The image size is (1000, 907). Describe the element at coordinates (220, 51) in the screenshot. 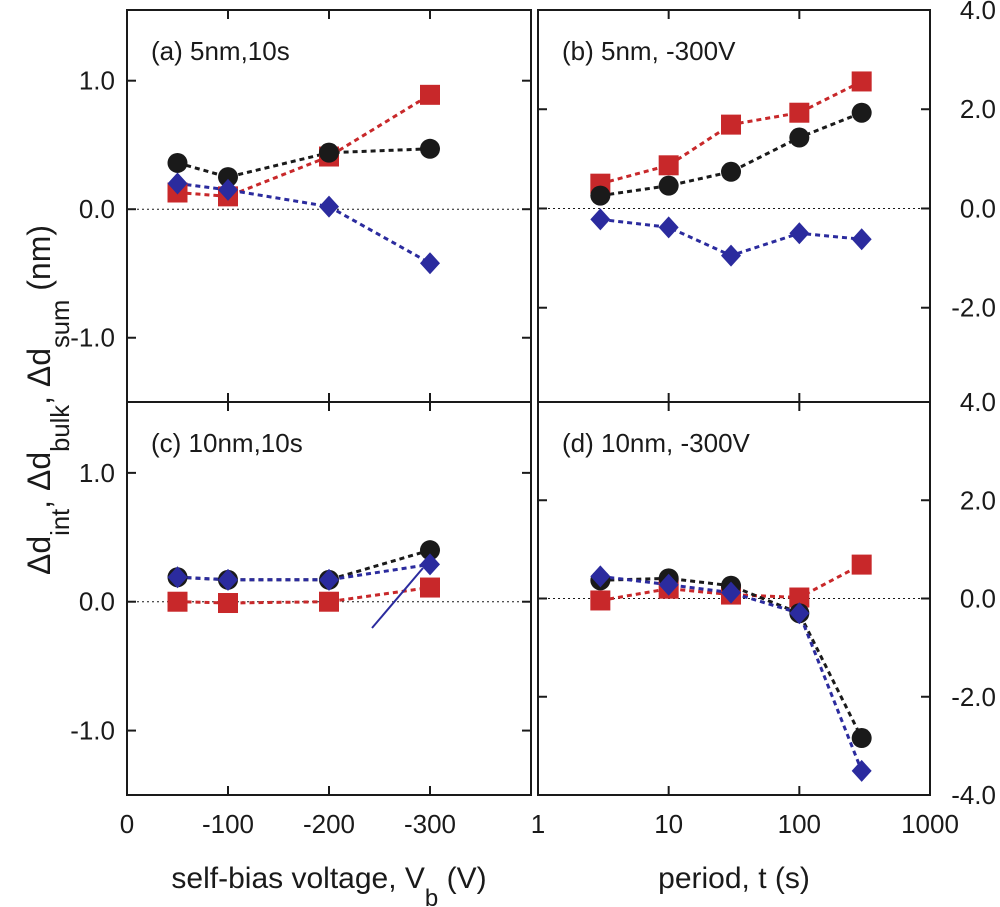

I see `panel-label: (a) 5nm,10s` at that location.